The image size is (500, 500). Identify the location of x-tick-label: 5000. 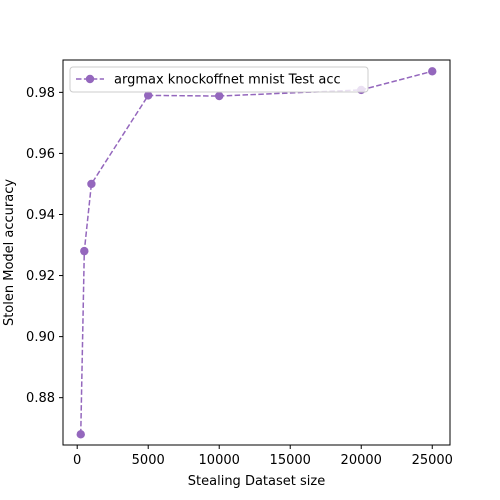
(148, 460).